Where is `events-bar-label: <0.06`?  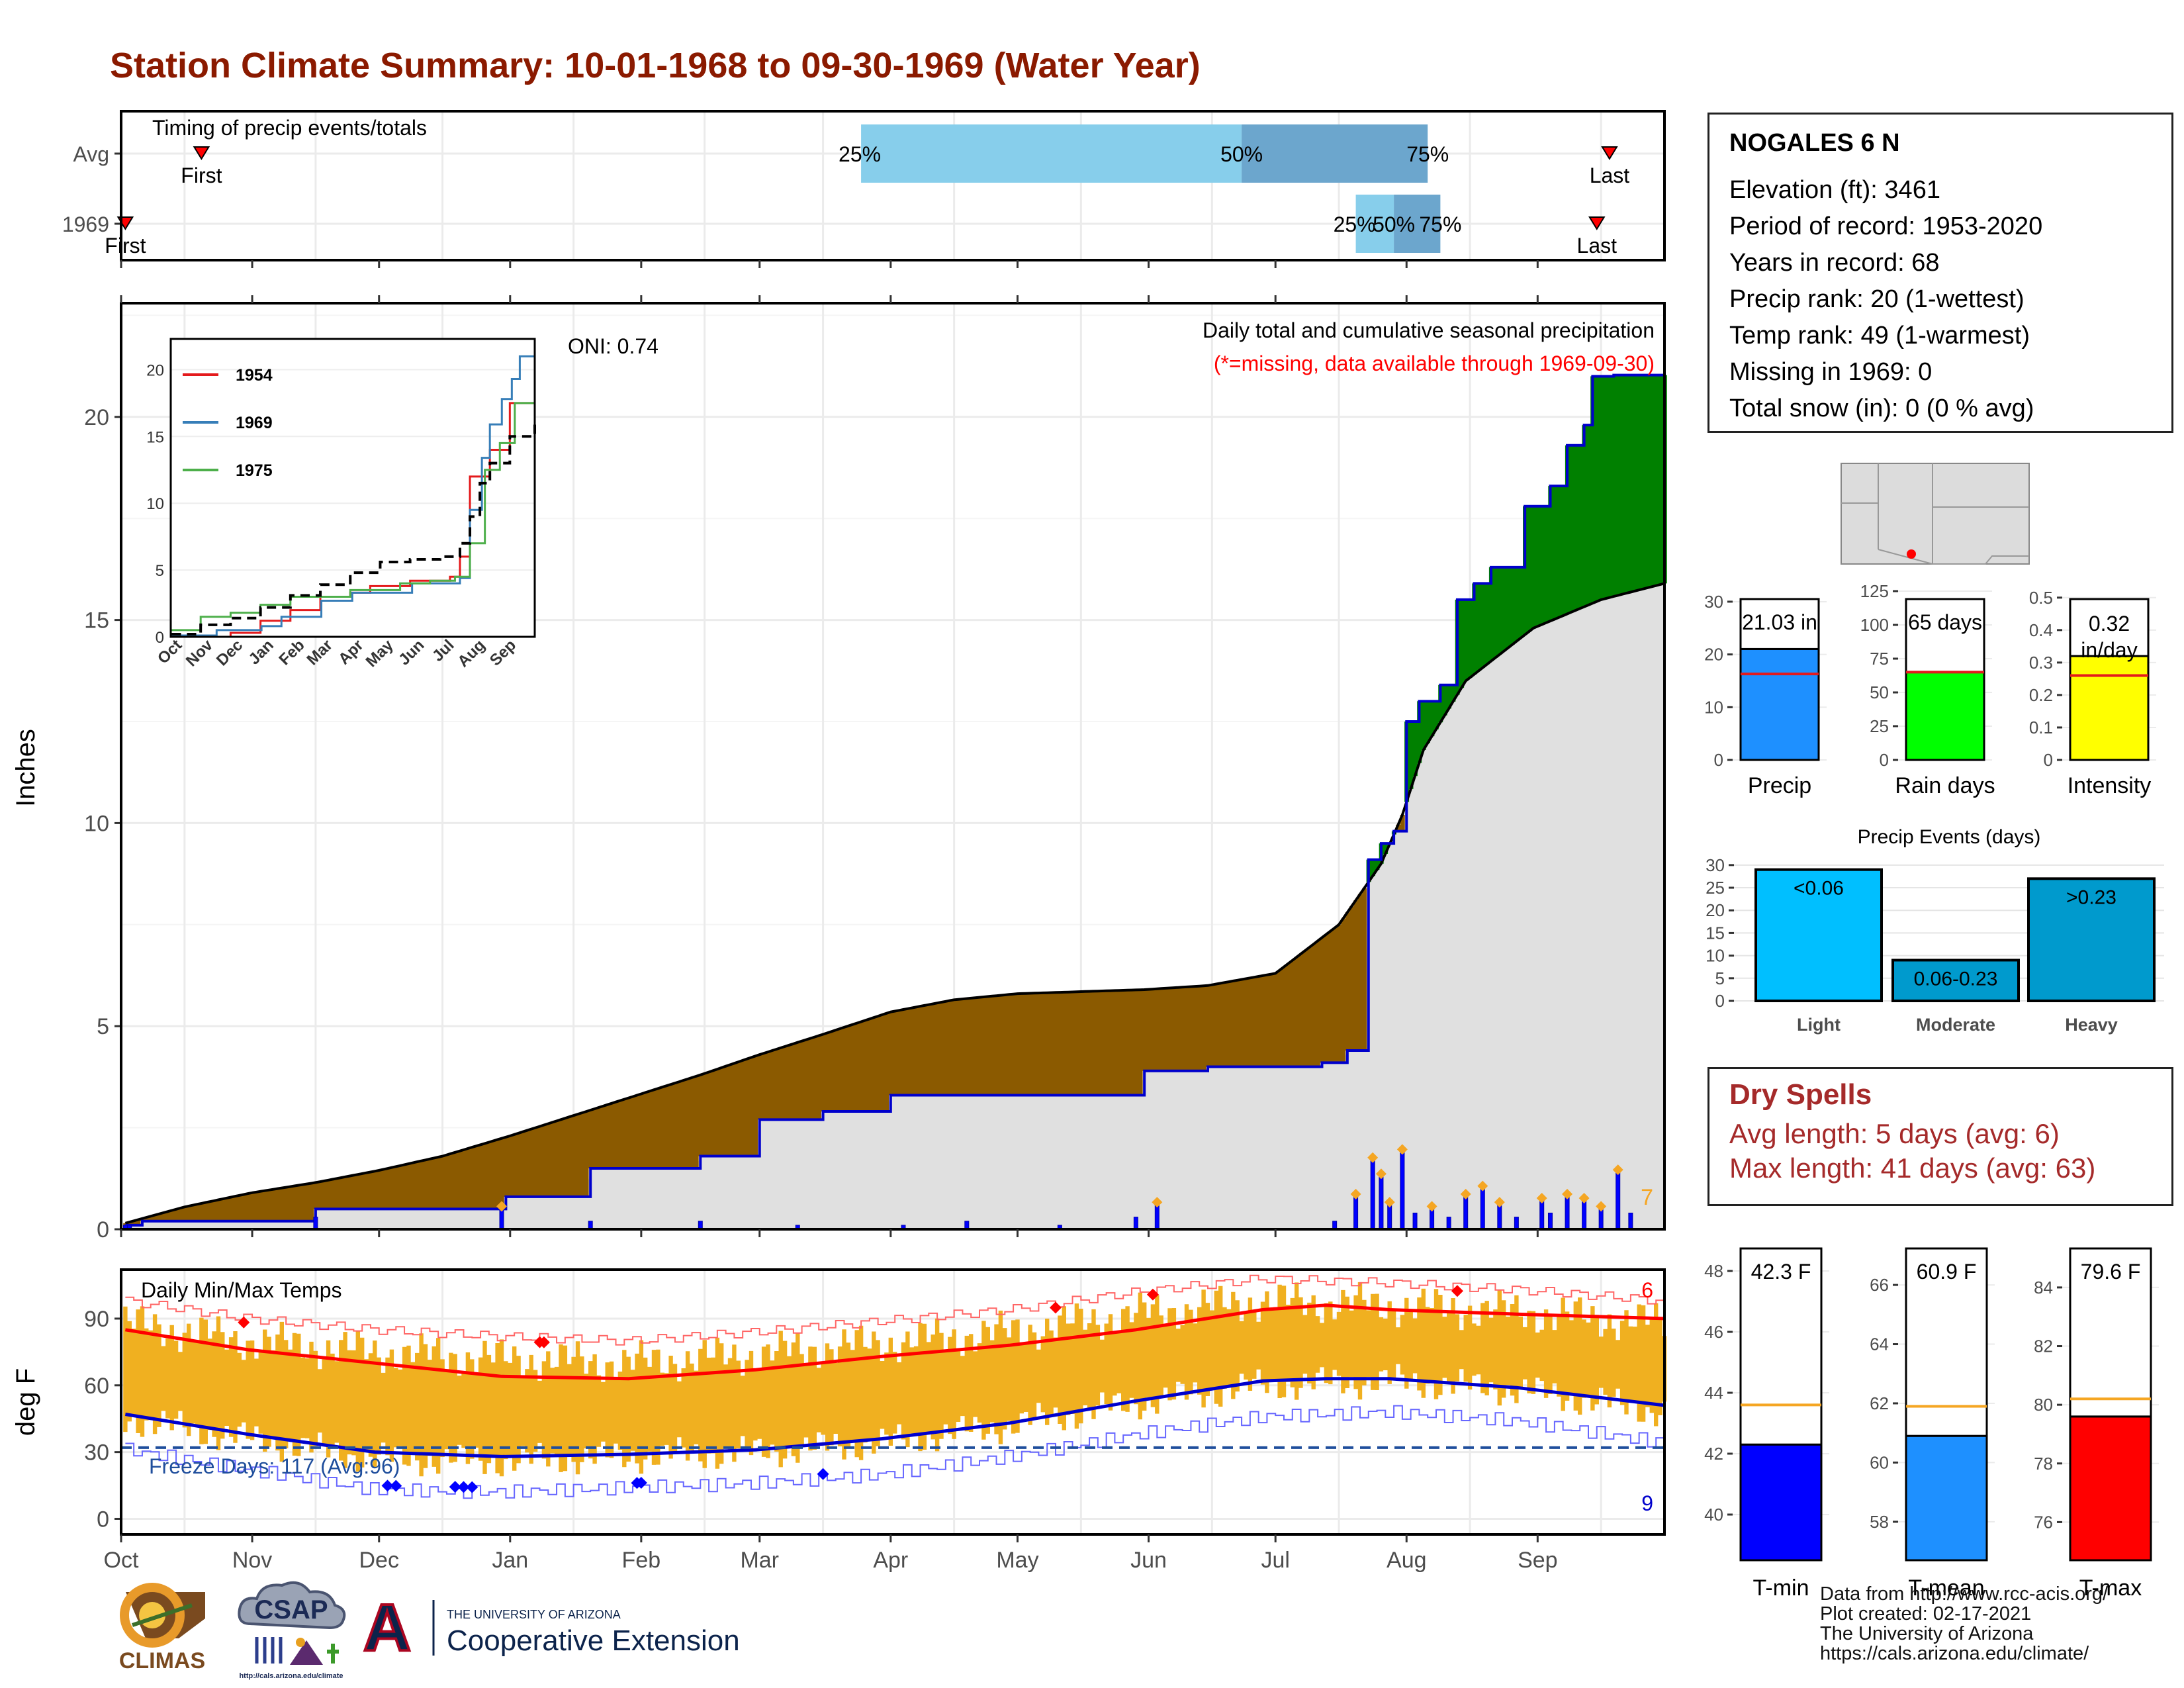 events-bar-label: <0.06 is located at coordinates (1819, 889).